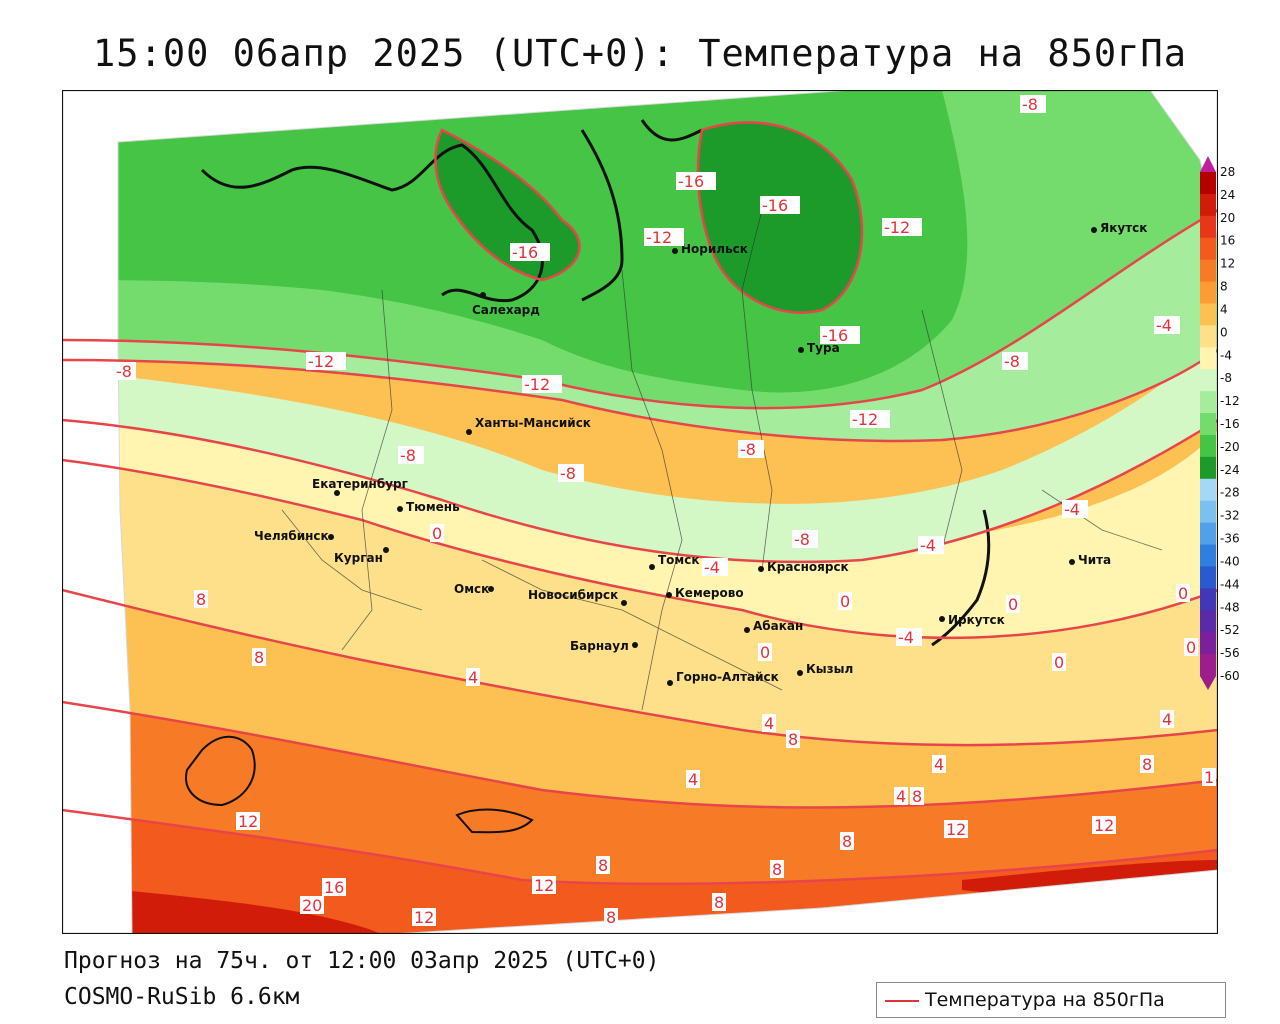 This screenshot has height=1024, width=1280. I want to click on city-kyzyl: Кызыл, so click(825, 669).